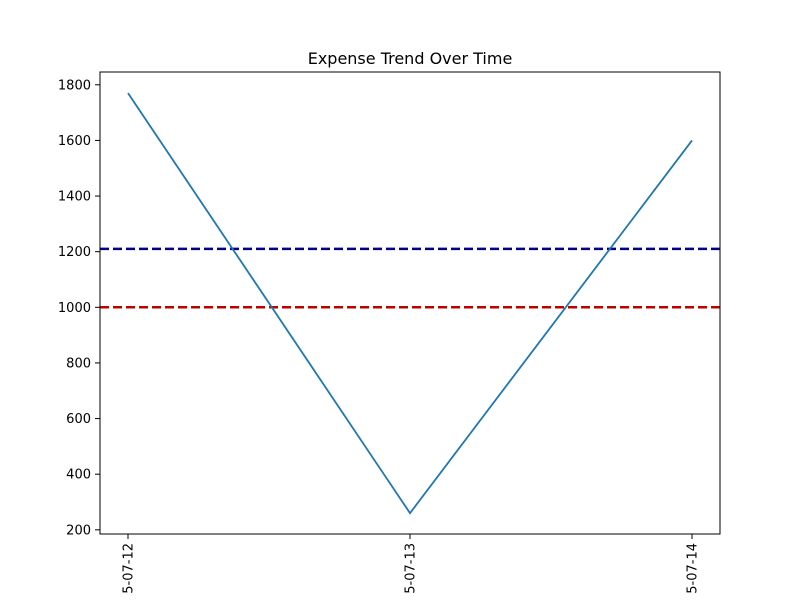 The width and height of the screenshot is (800, 600). Describe the element at coordinates (411, 568) in the screenshot. I see `x-tick-label: 5-07-13` at that location.